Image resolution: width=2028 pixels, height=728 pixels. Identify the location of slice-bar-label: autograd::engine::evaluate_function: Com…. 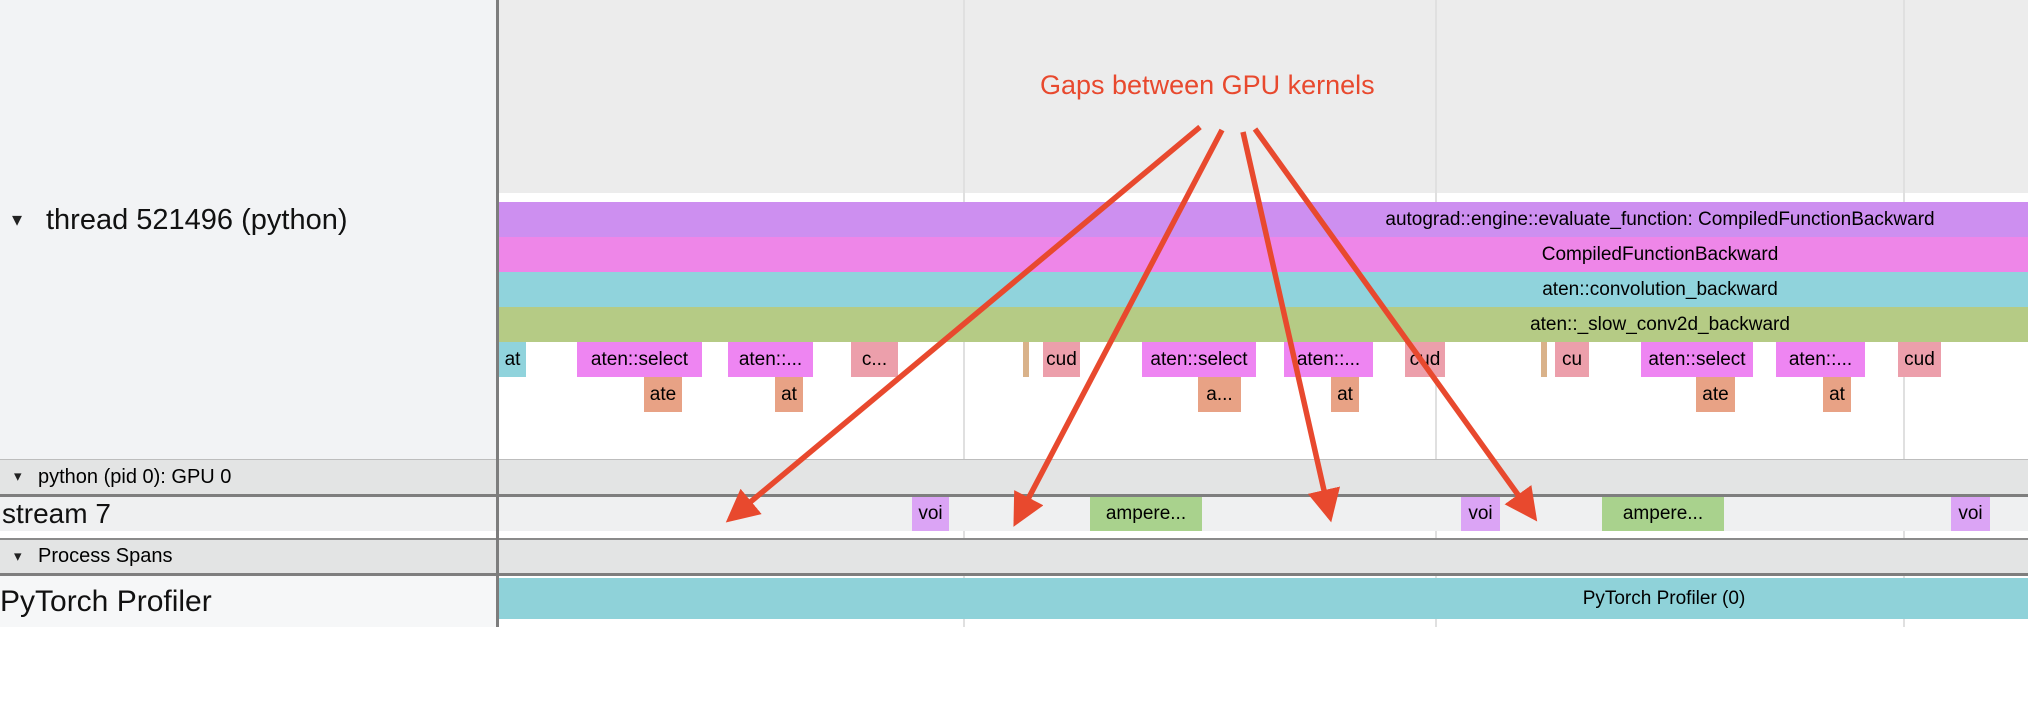
(1660, 219).